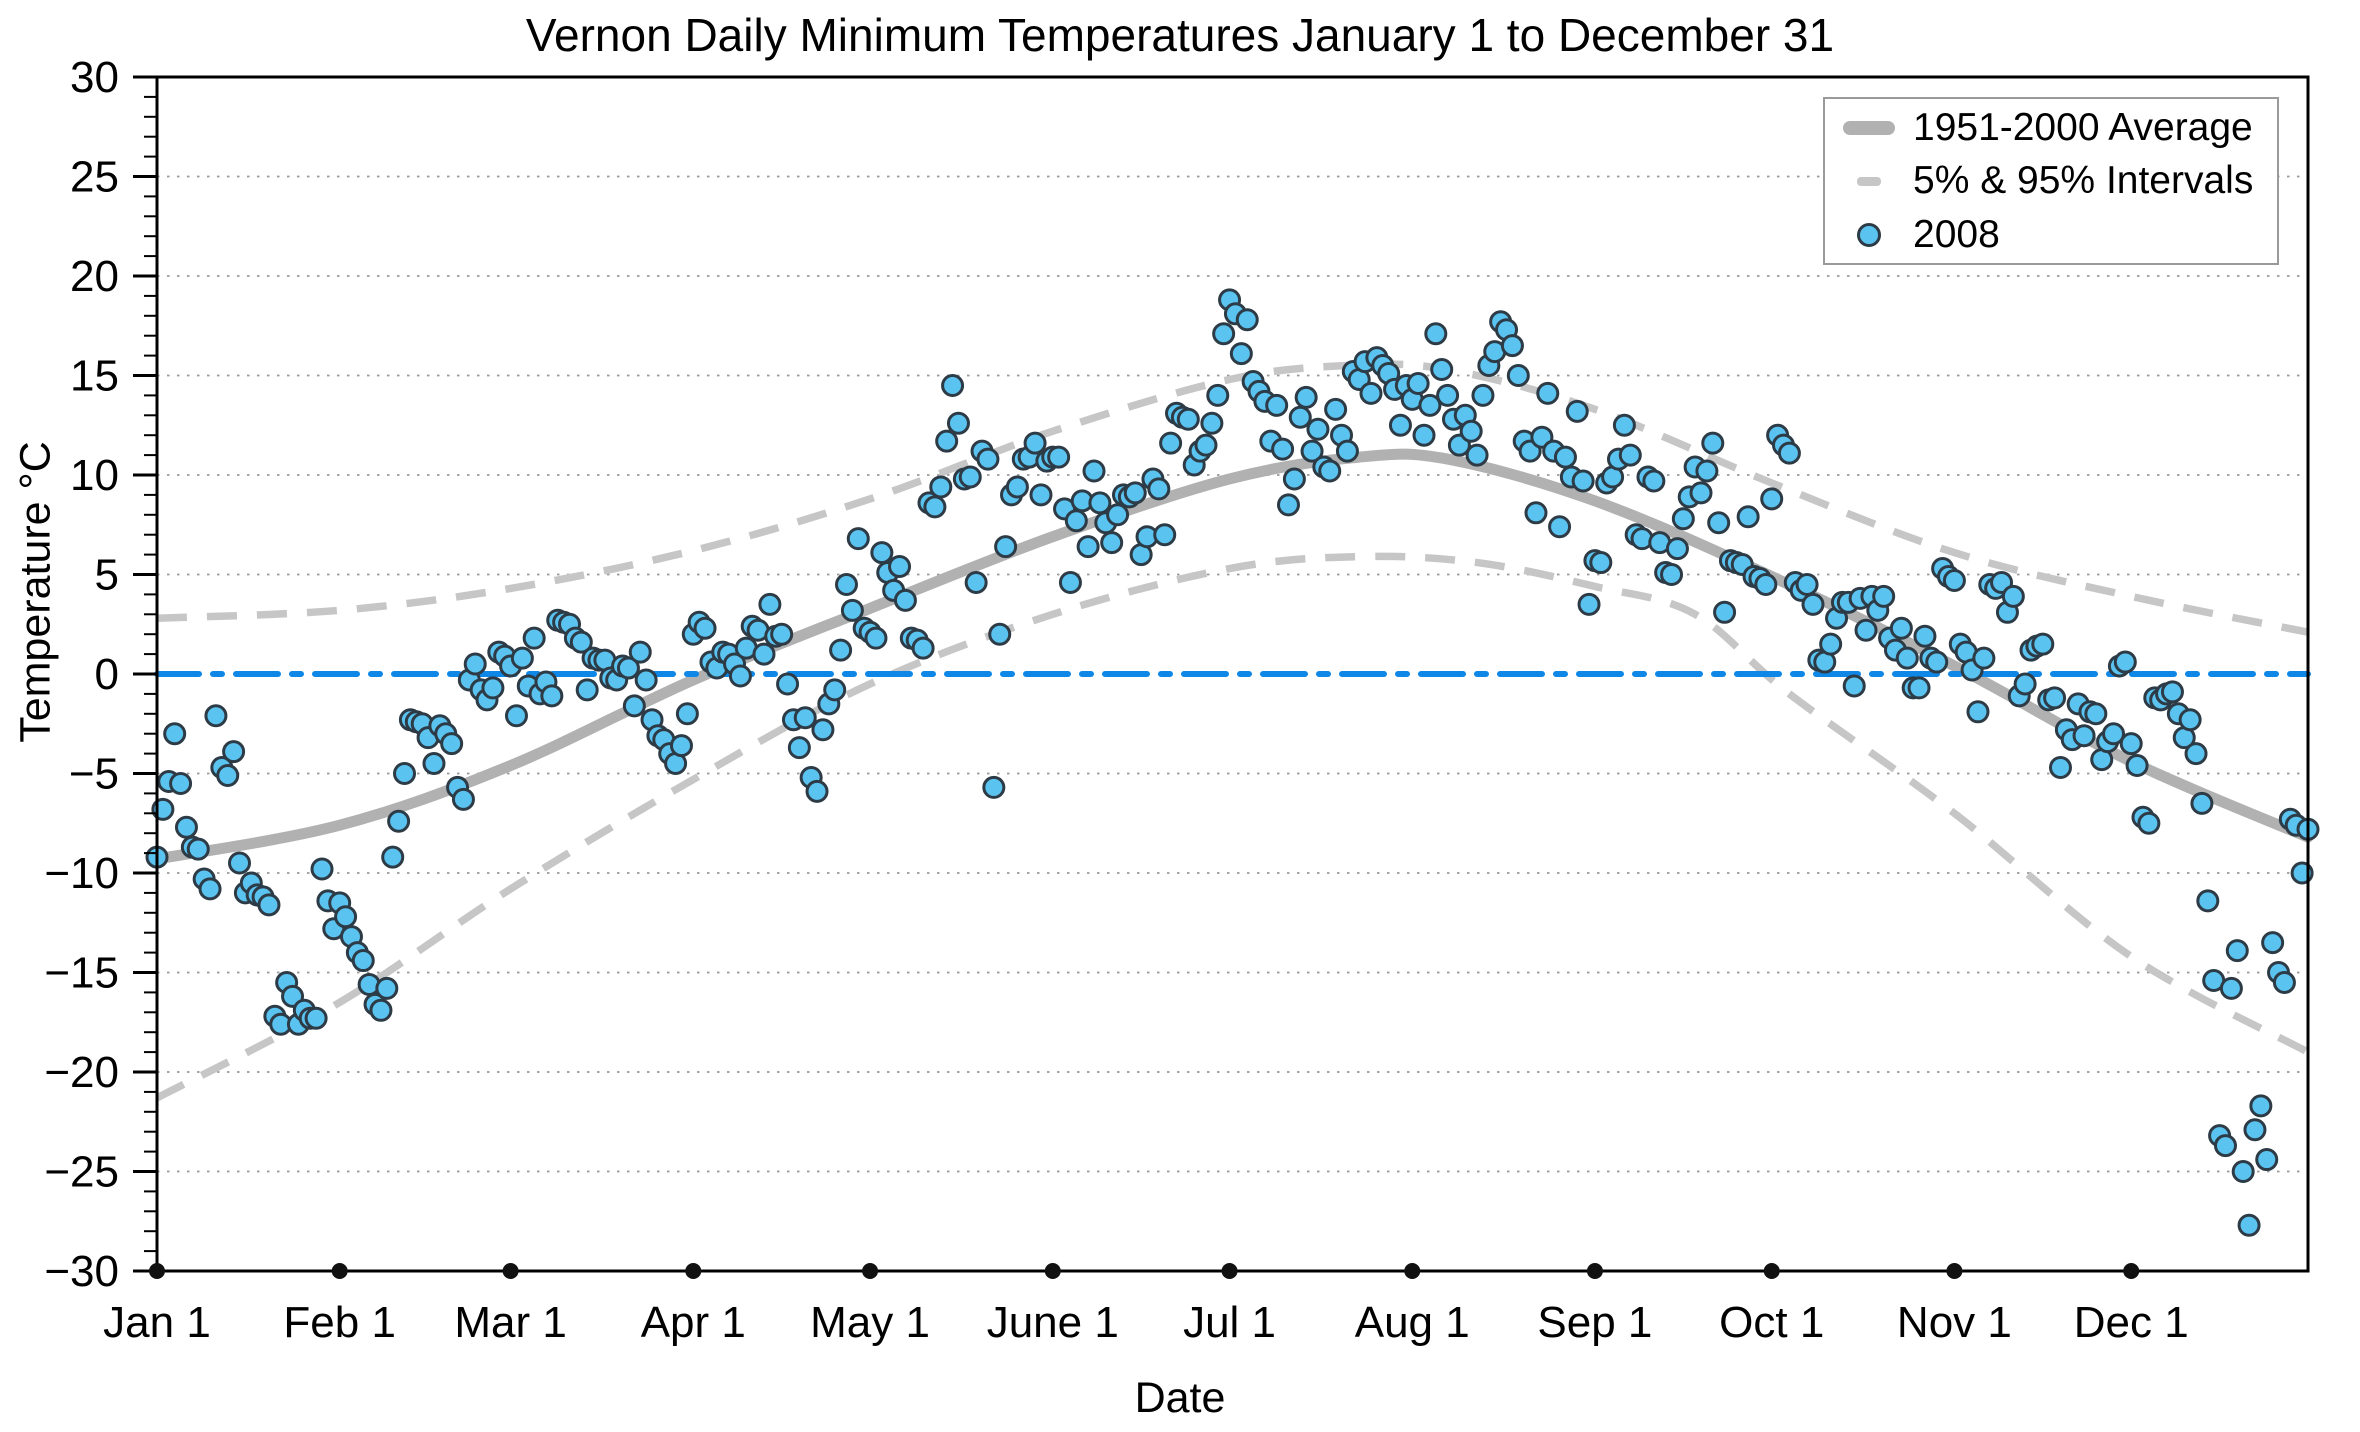 This screenshot has height=1432, width=2360. I want to click on y-tick-label: −20, so click(81, 1072).